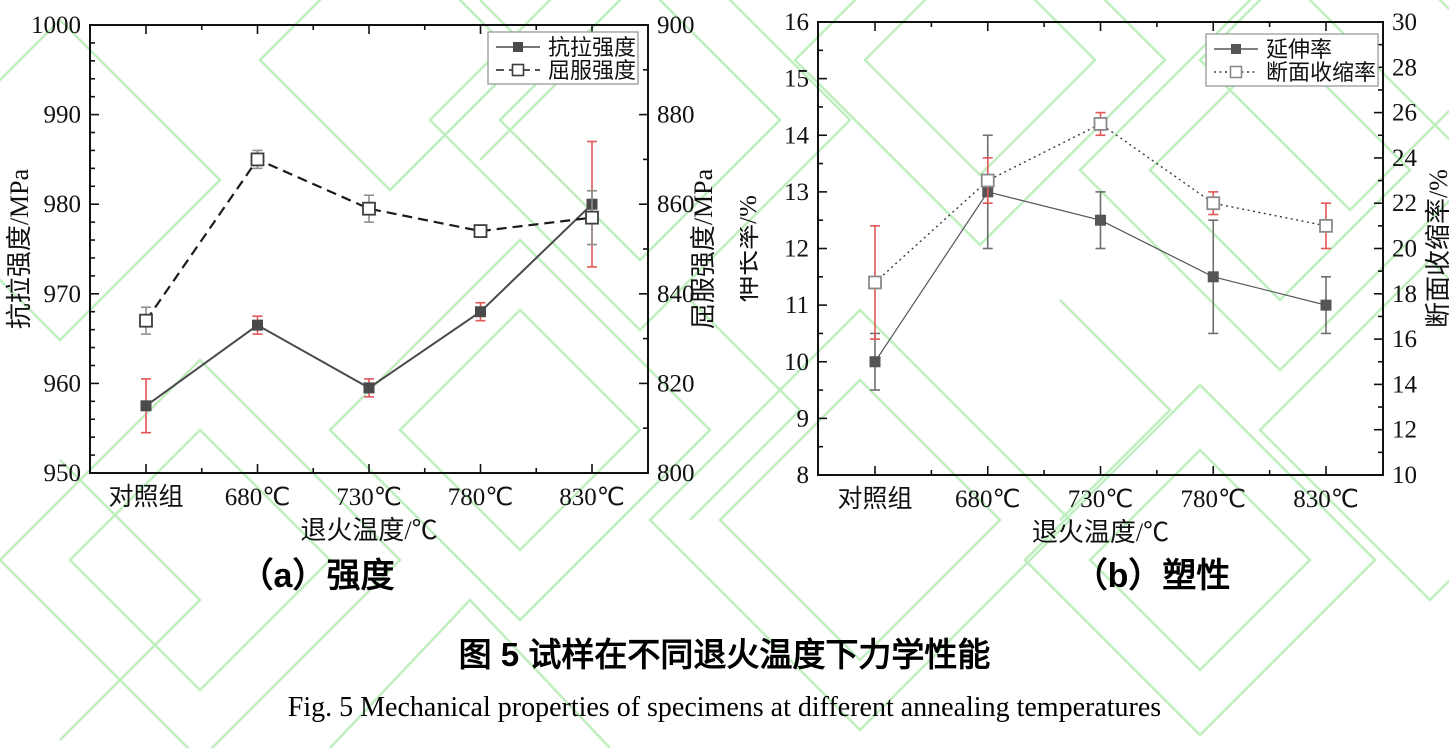 The image size is (1449, 748). Describe the element at coordinates (63, 294) in the screenshot. I see `svg-text: 970` at that location.